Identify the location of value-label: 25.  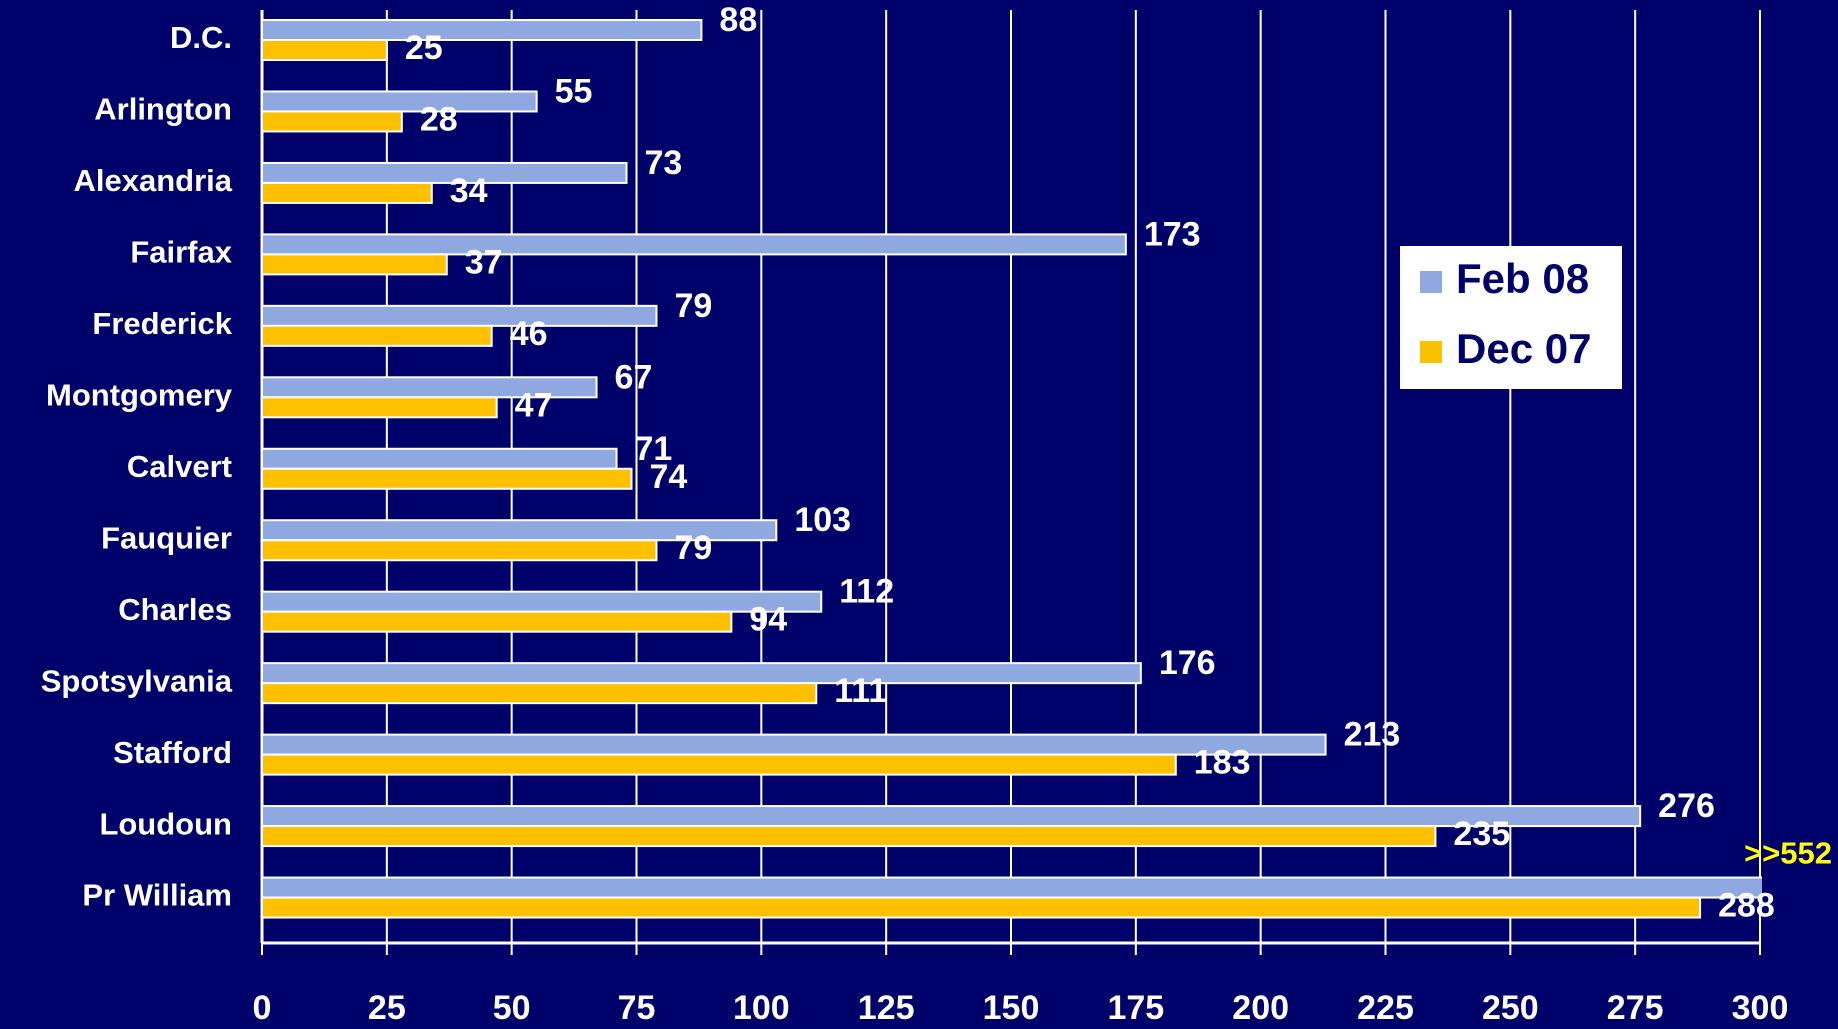
(424, 48).